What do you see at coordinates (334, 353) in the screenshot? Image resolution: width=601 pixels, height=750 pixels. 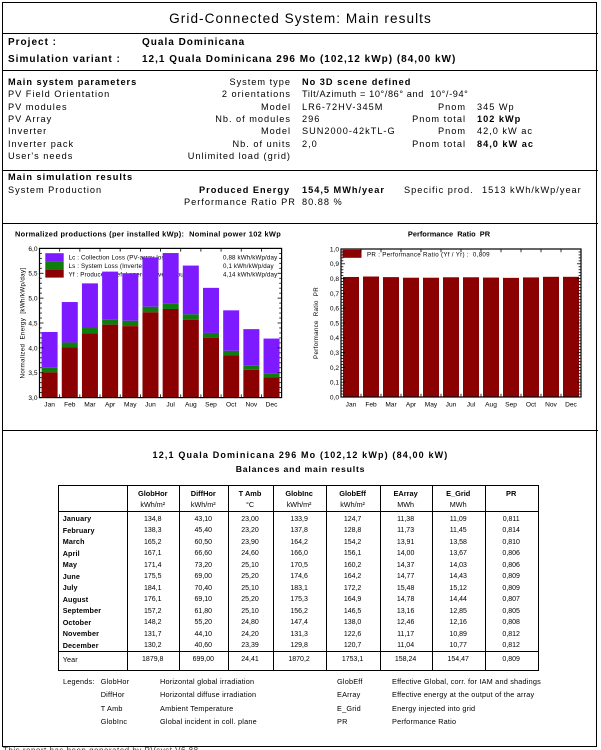 I see `svg-text: 0,3` at bounding box center [334, 353].